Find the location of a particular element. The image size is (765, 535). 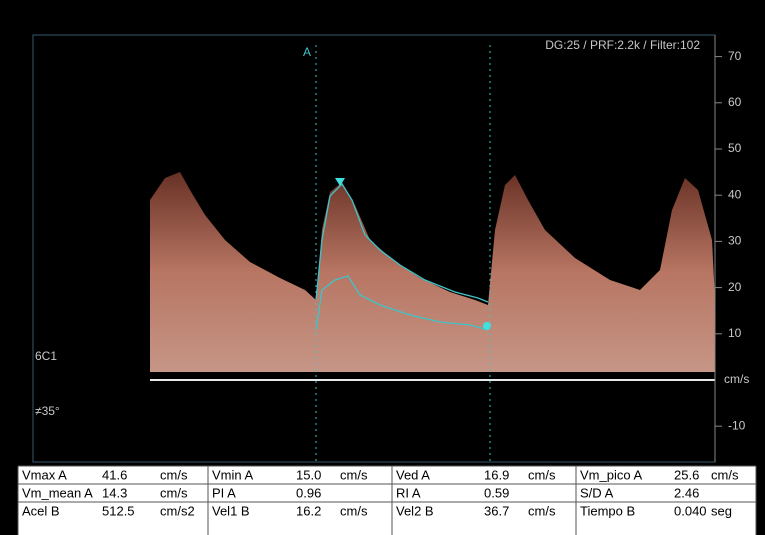

cell-unit: cm/s2 is located at coordinates (177, 510).